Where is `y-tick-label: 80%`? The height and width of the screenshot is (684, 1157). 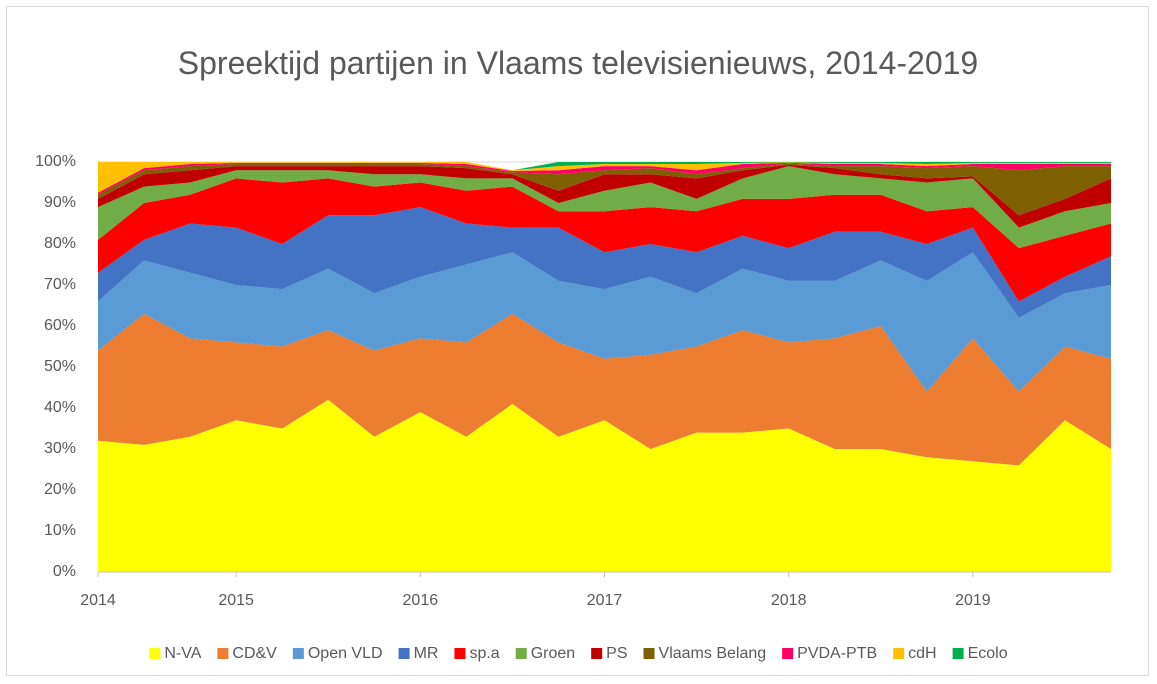
y-tick-label: 80% is located at coordinates (60, 243).